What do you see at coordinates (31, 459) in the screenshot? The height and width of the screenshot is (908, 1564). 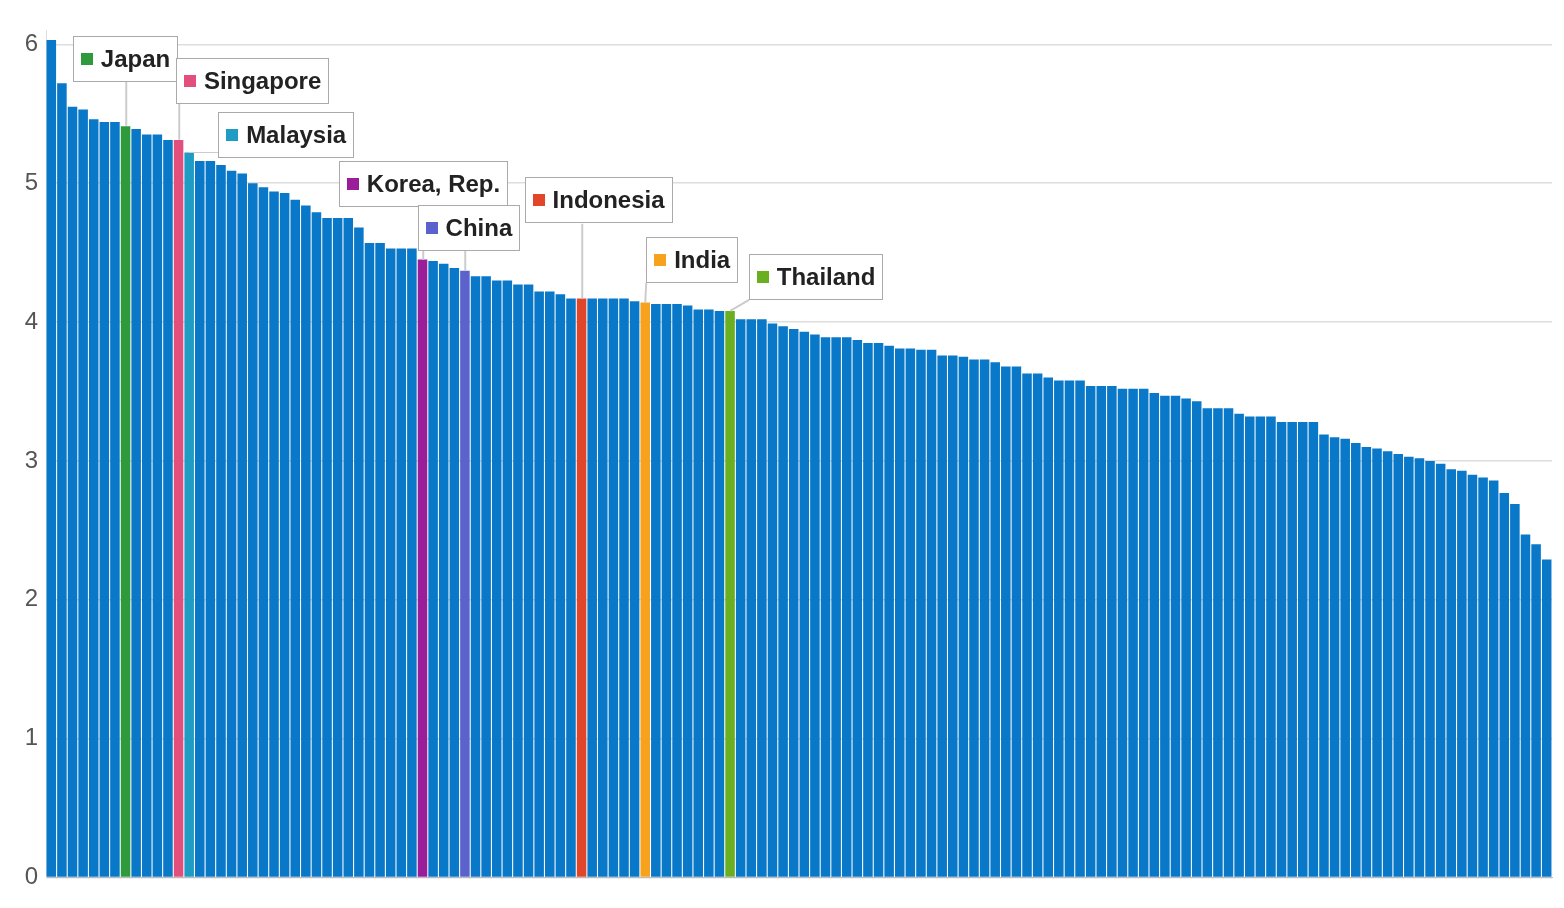 I see `y-tick-label: 3` at bounding box center [31, 459].